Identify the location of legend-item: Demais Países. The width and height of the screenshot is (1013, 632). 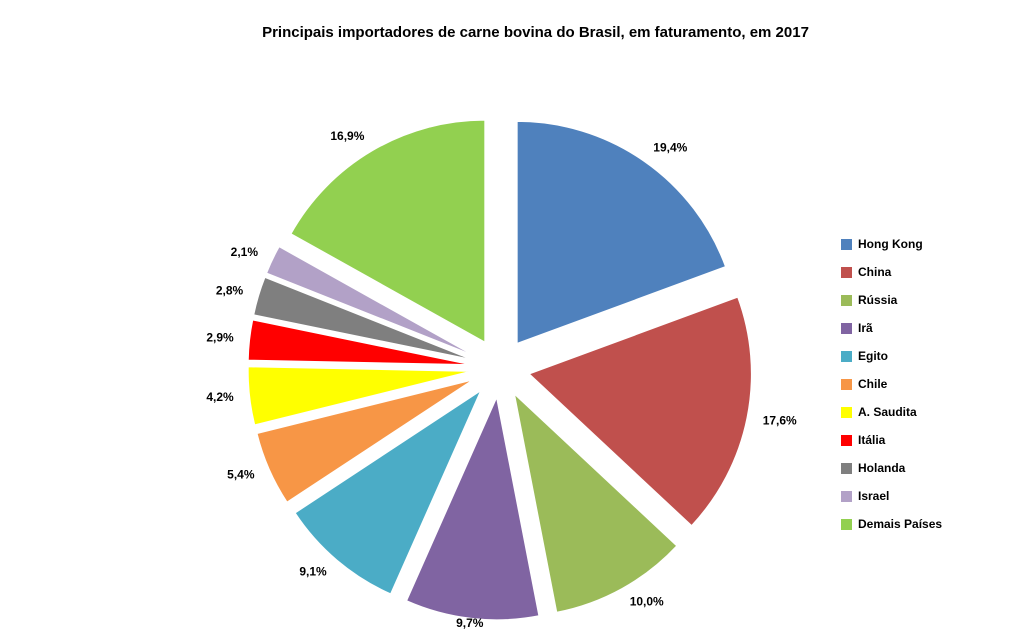
(891, 524).